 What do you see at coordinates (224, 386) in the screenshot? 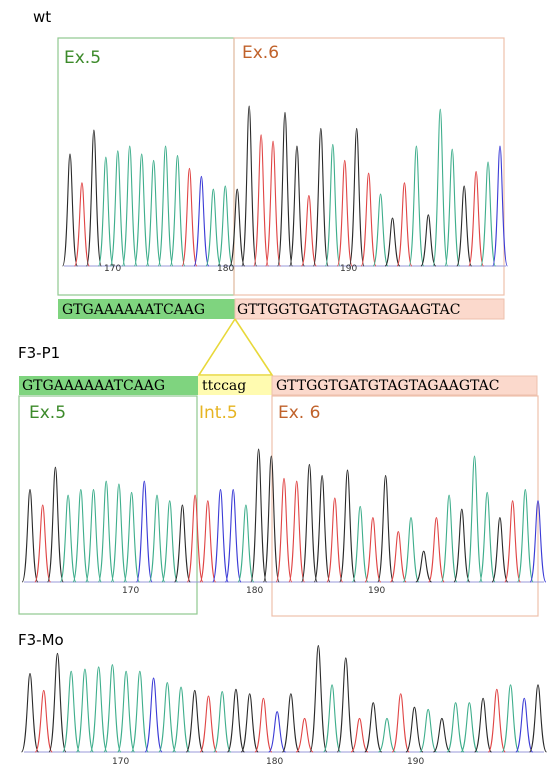
I see `seq-intron-p1: ttccag` at bounding box center [224, 386].